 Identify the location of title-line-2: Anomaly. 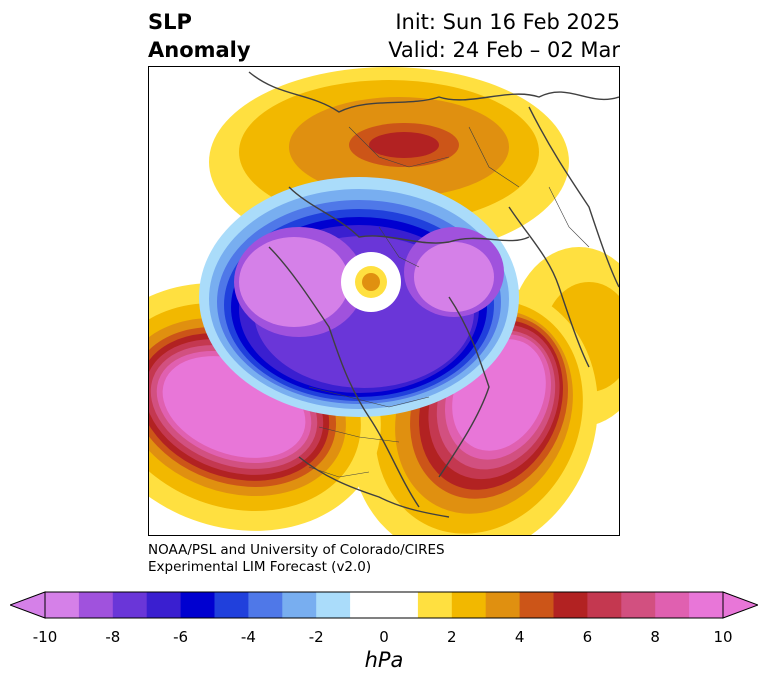
(199, 50).